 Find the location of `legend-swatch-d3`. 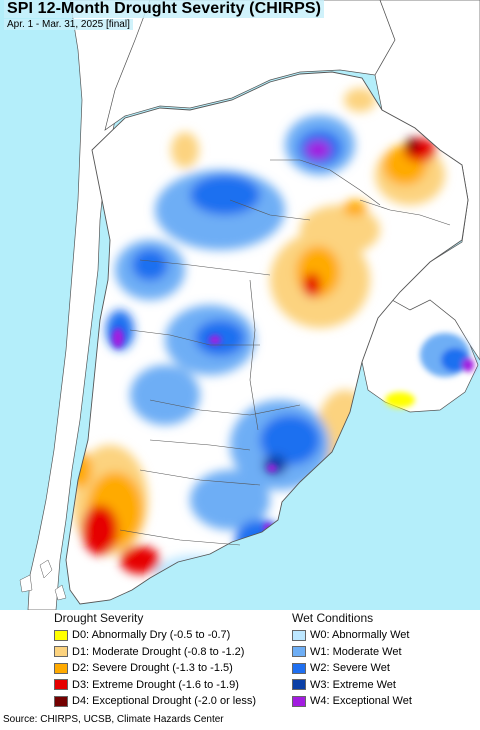

legend-swatch-d3 is located at coordinates (61, 685).